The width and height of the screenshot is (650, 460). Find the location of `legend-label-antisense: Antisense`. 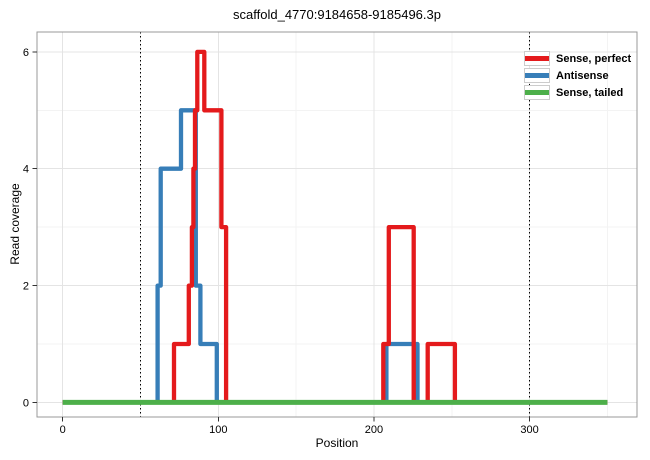

legend-label-antisense: Antisense is located at coordinates (582, 75).